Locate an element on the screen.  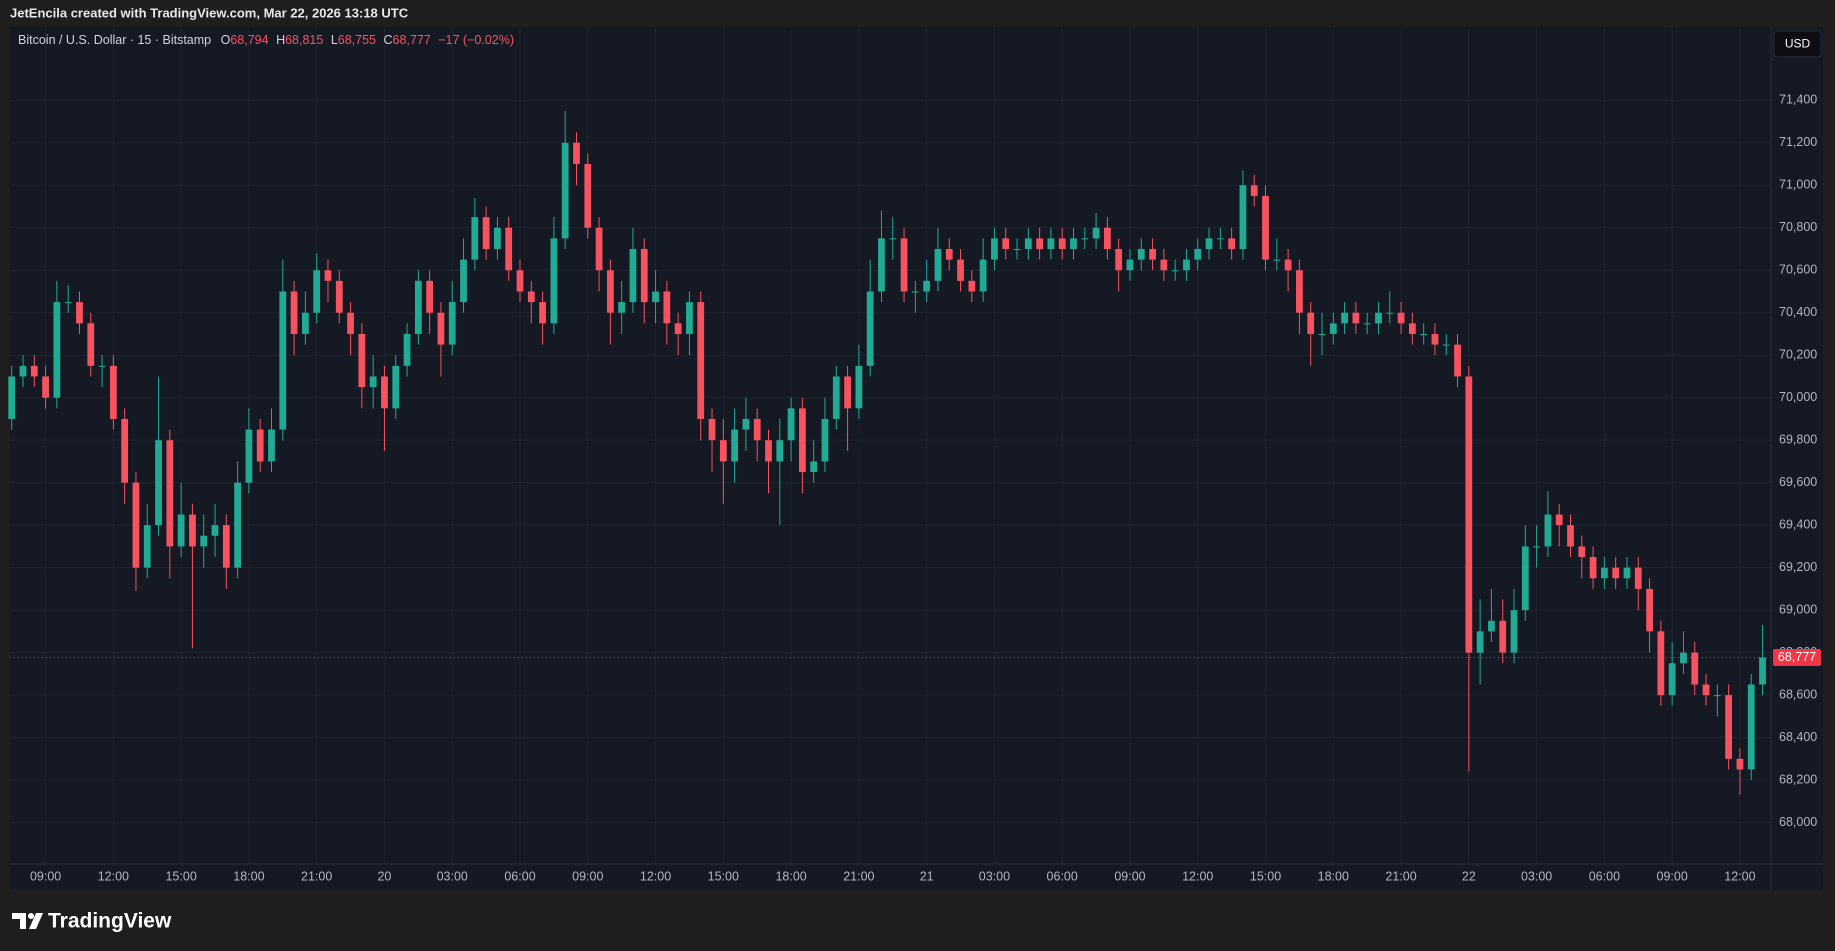
logo-mark is located at coordinates (36, 921).